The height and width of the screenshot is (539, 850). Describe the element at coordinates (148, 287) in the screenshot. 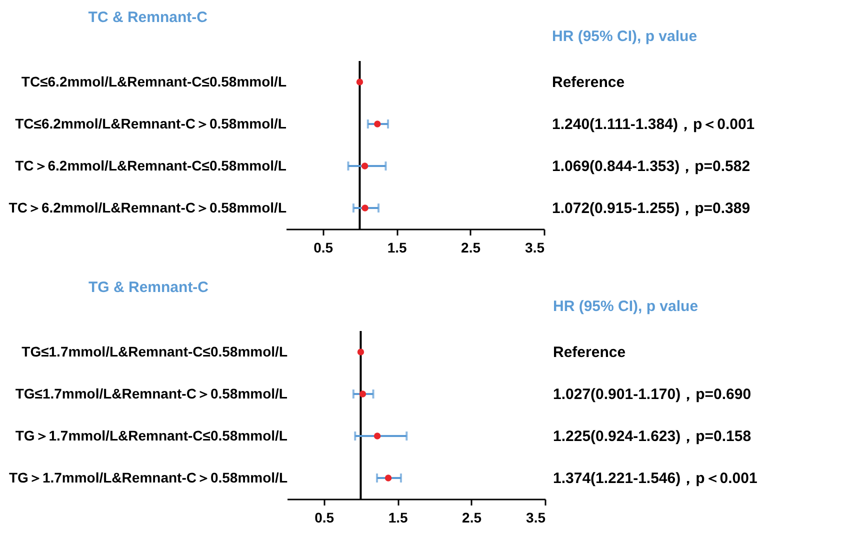

I see `text: TG & Remnant-C` at that location.